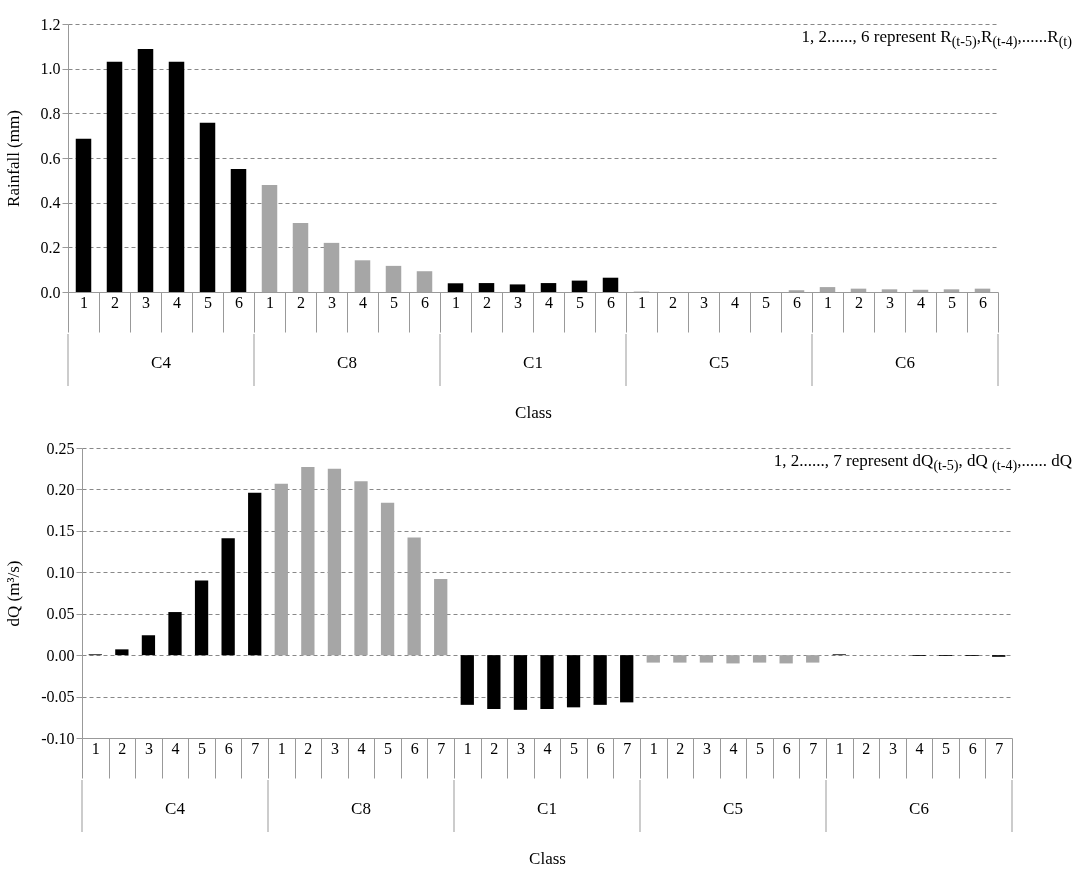  What do you see at coordinates (936, 38) in the screenshot?
I see `annotation: 1, 2......, 6 represent R$_{(t-5)}$,R$_{(t-4)}$,......R$_{(t)}$` at bounding box center [936, 38].